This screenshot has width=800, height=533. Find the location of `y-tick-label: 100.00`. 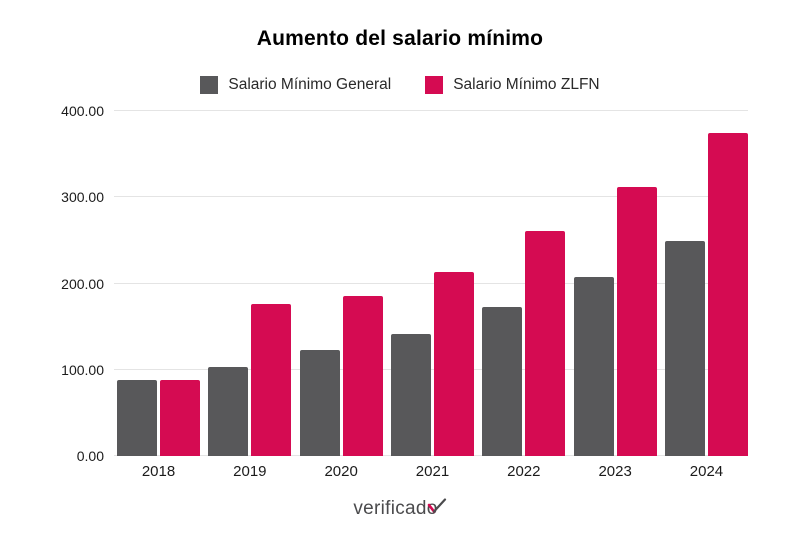

y-tick-label: 100.00 is located at coordinates (82, 369).